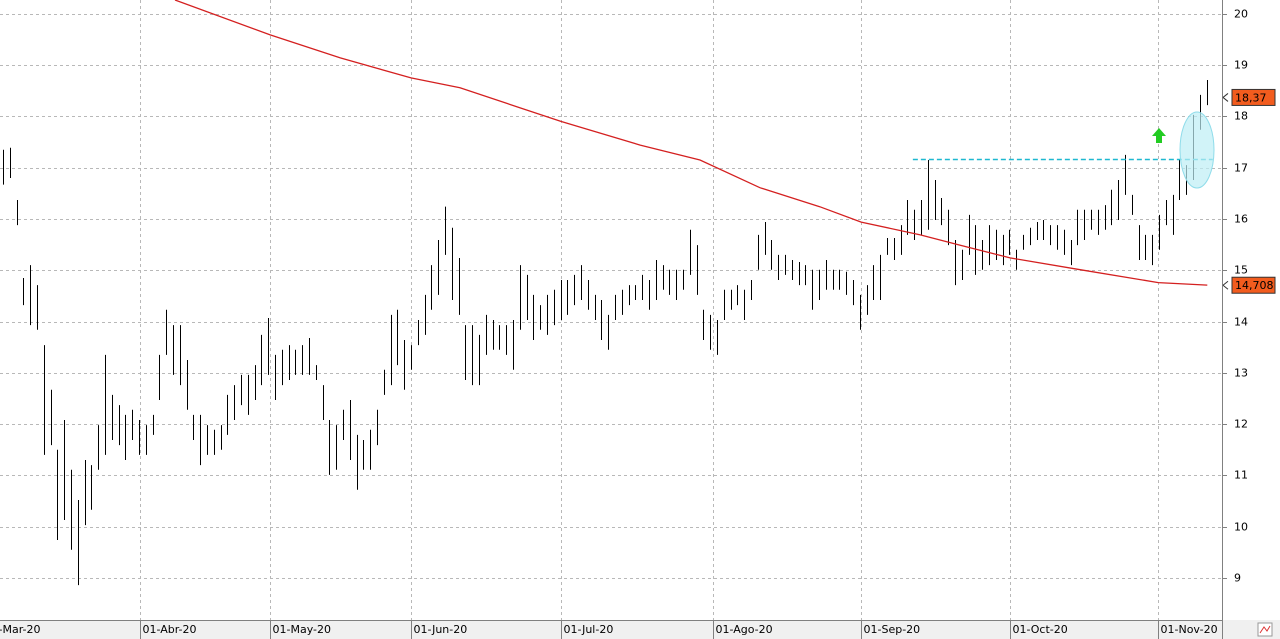  I want to click on highlight-ellipse, so click(1197, 150).